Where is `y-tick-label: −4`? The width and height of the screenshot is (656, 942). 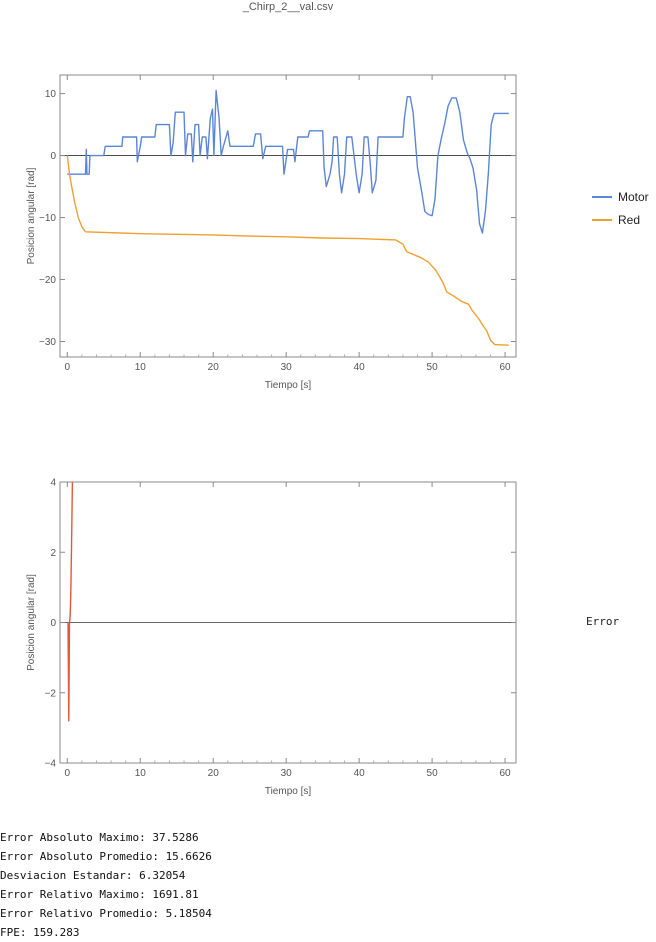 y-tick-label: −4 is located at coordinates (51, 764).